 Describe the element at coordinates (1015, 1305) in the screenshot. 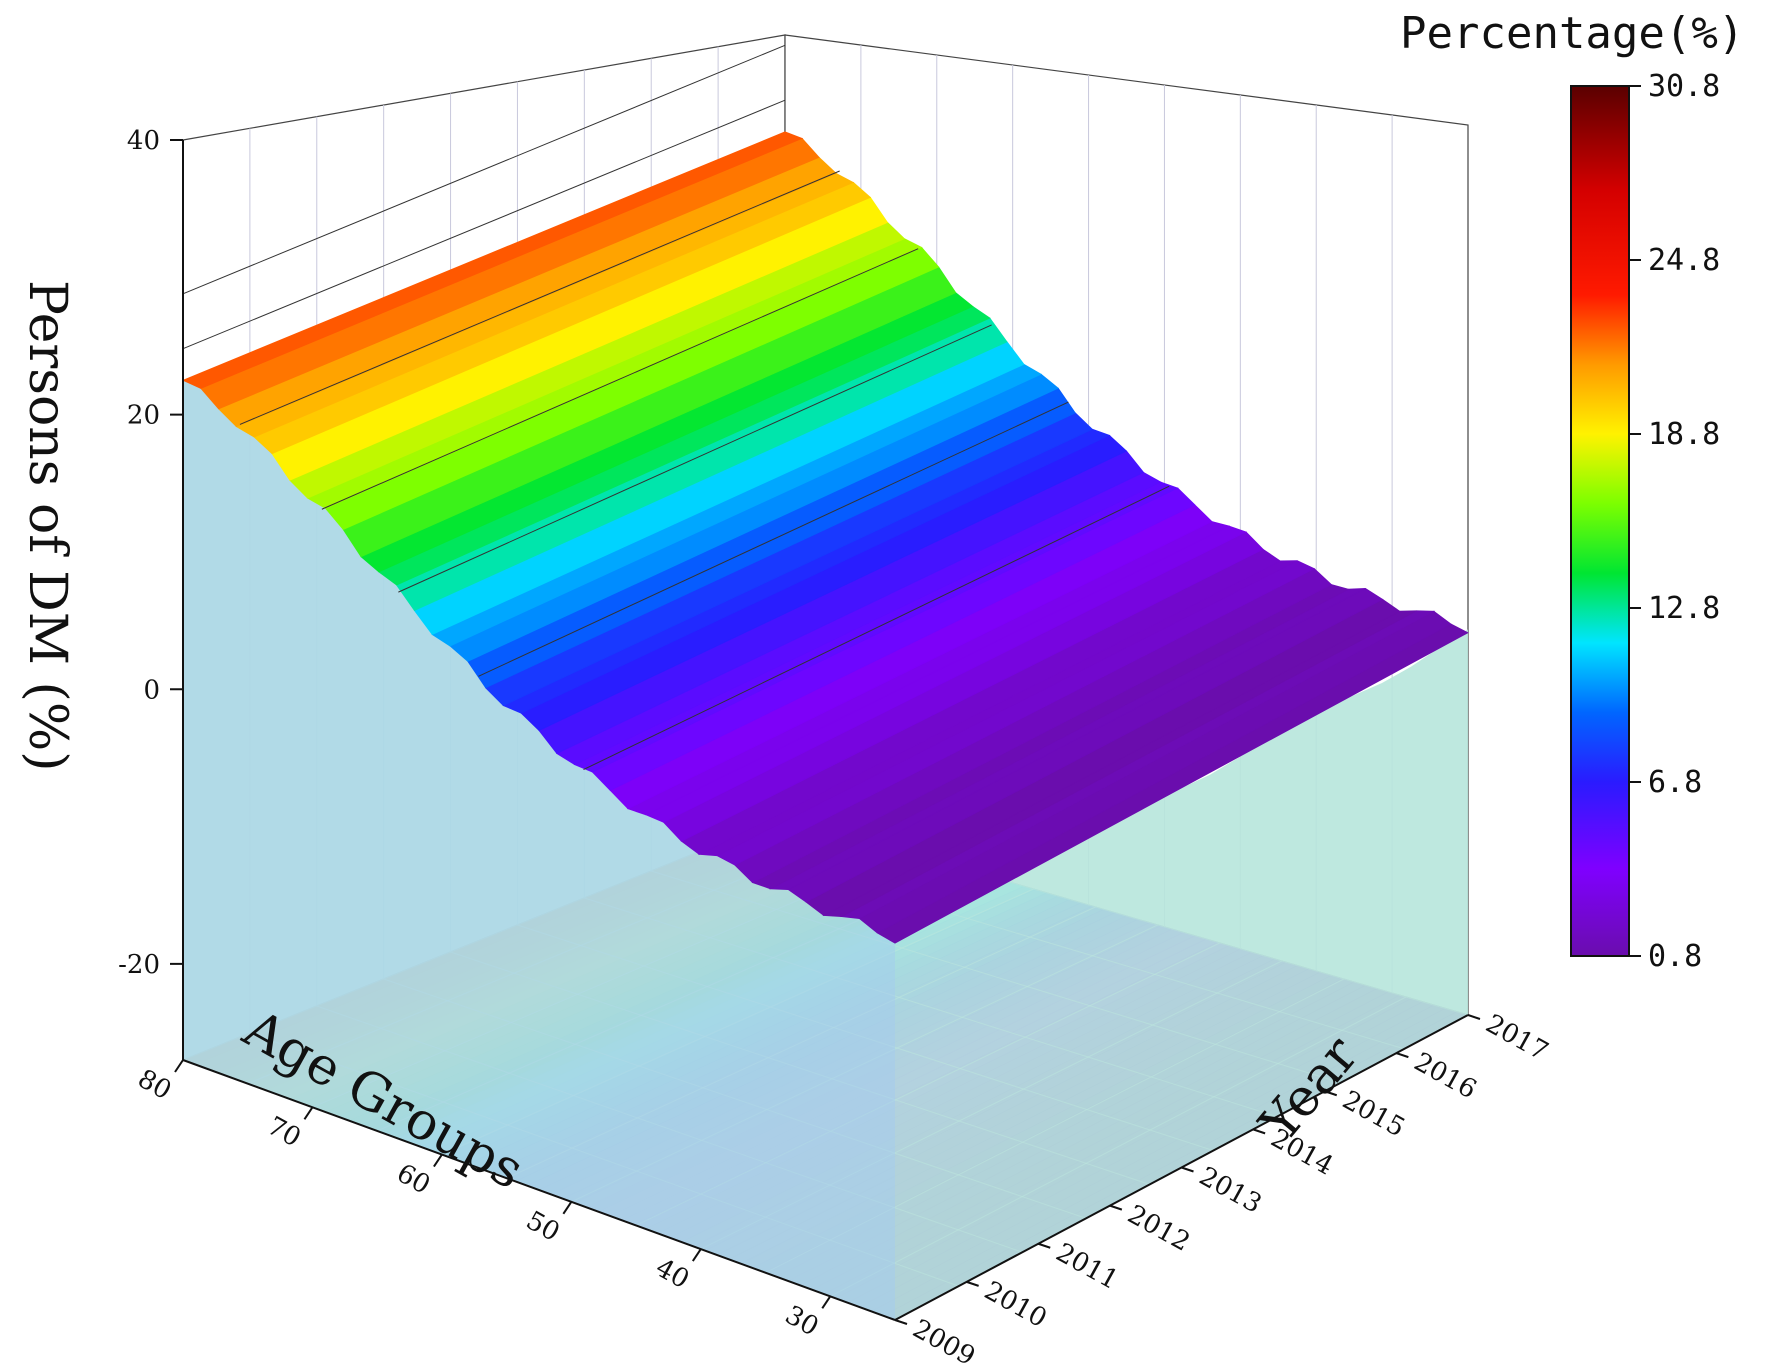

I see `y-tick-label: 2010` at that location.